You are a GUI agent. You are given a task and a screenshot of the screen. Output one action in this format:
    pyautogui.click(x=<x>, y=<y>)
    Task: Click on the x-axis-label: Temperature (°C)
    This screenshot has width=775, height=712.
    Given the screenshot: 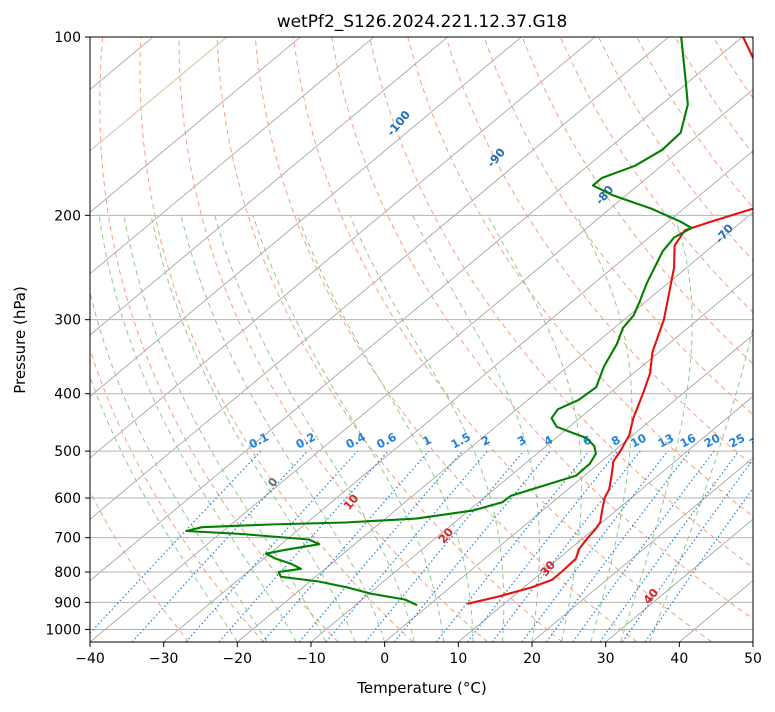 What is the action you would take?
    pyautogui.click(x=421, y=688)
    